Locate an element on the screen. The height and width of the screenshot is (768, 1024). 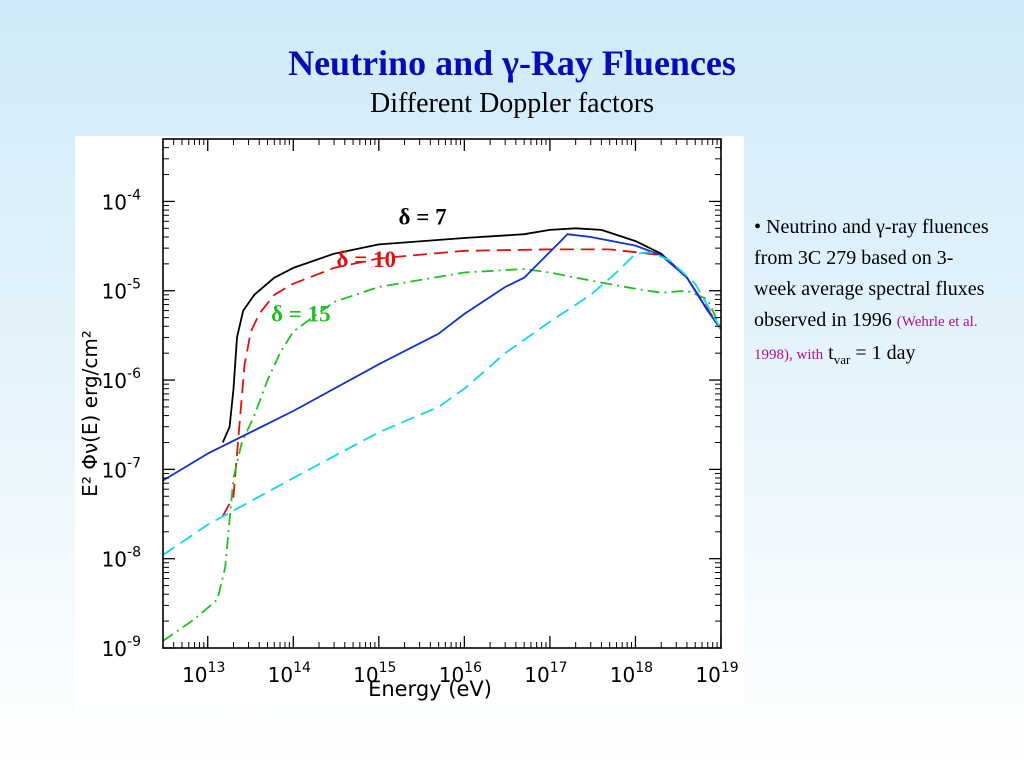
slide-subtitle: Different Doppler factors is located at coordinates (512, 103).